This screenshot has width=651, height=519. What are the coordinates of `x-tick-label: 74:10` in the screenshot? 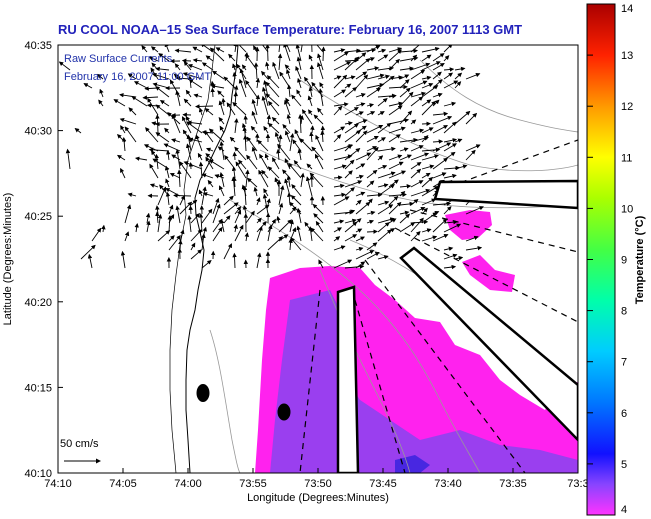 It's located at (58, 484).